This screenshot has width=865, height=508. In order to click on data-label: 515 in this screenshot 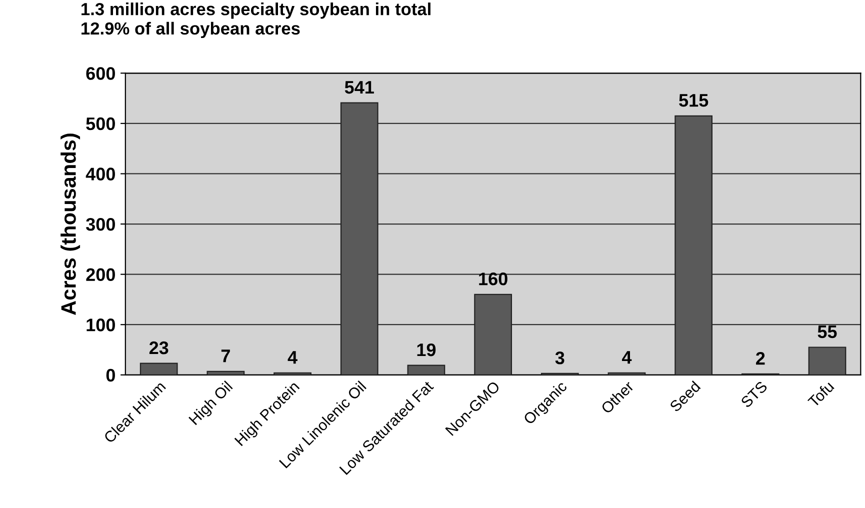, I will do `click(693, 100)`.